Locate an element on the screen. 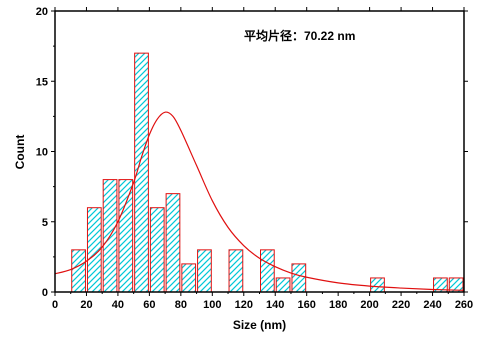 Image resolution: width=478 pixels, height=343 pixels. x-tick-label: 120 is located at coordinates (244, 305).